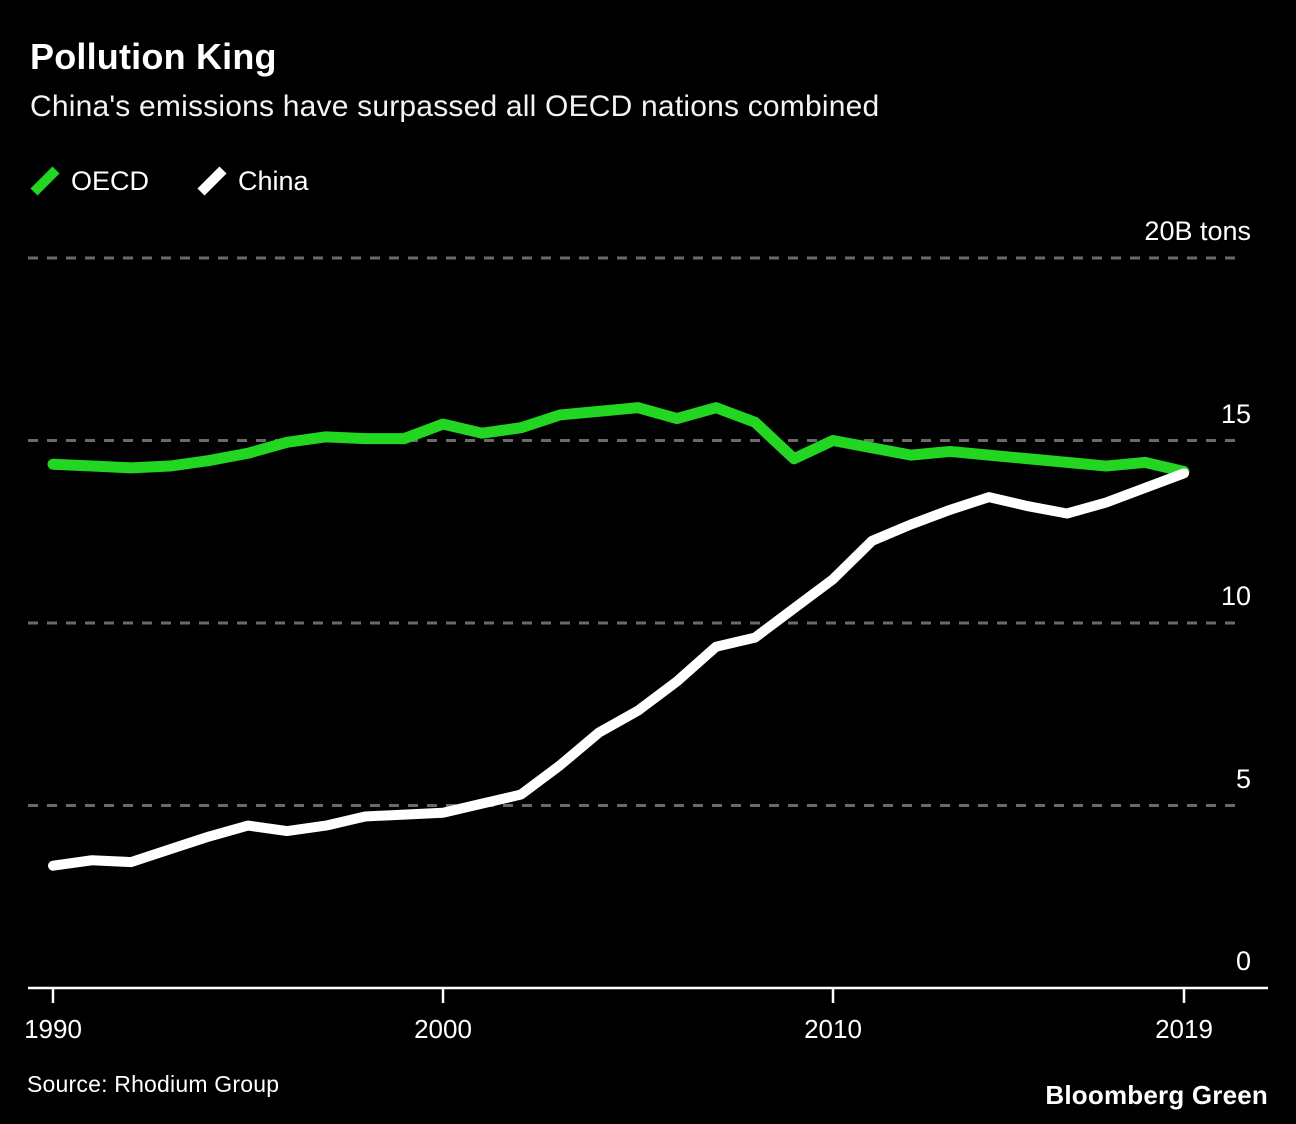  I want to click on y-axis-label-5: 5, so click(1243, 778).